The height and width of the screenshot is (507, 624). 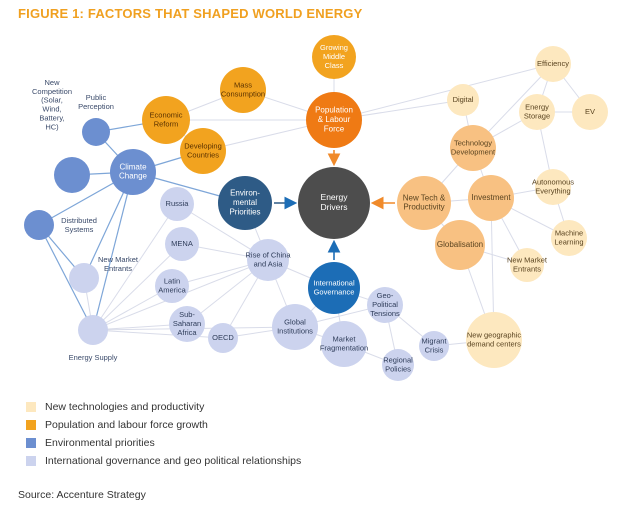 What do you see at coordinates (104, 274) in the screenshot?
I see `node-new-market-entrants-left: New Market Entrants` at bounding box center [104, 274].